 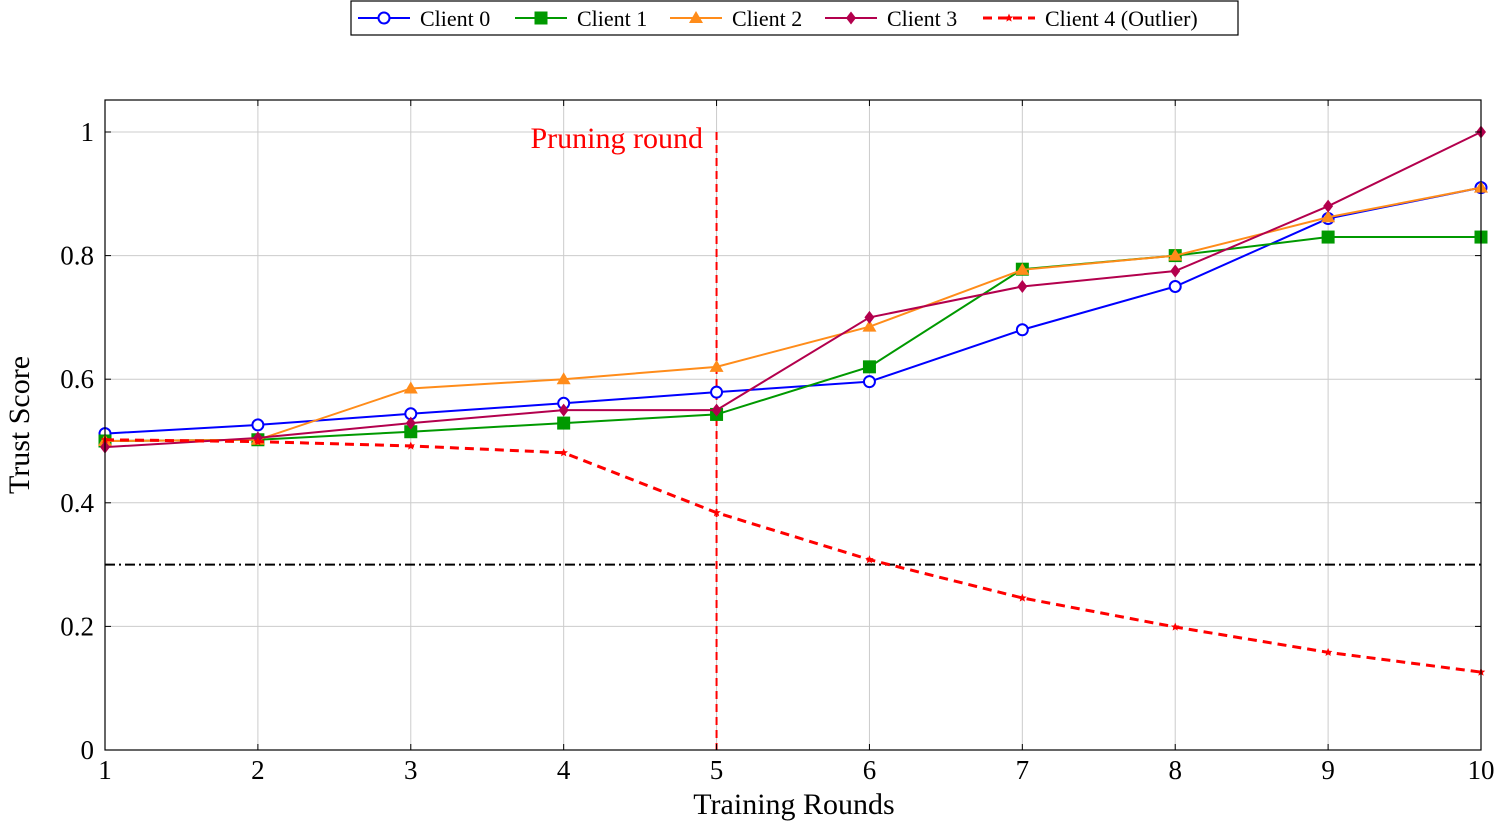 I want to click on y-tick-label: 0.6, so click(x=77, y=379).